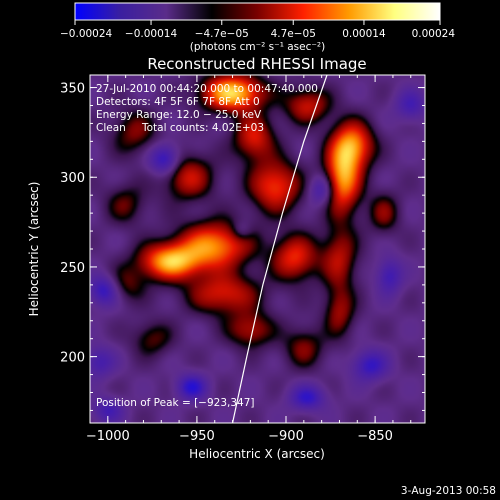  I want to click on colorbar-tick-label: 0.00024, so click(434, 34).